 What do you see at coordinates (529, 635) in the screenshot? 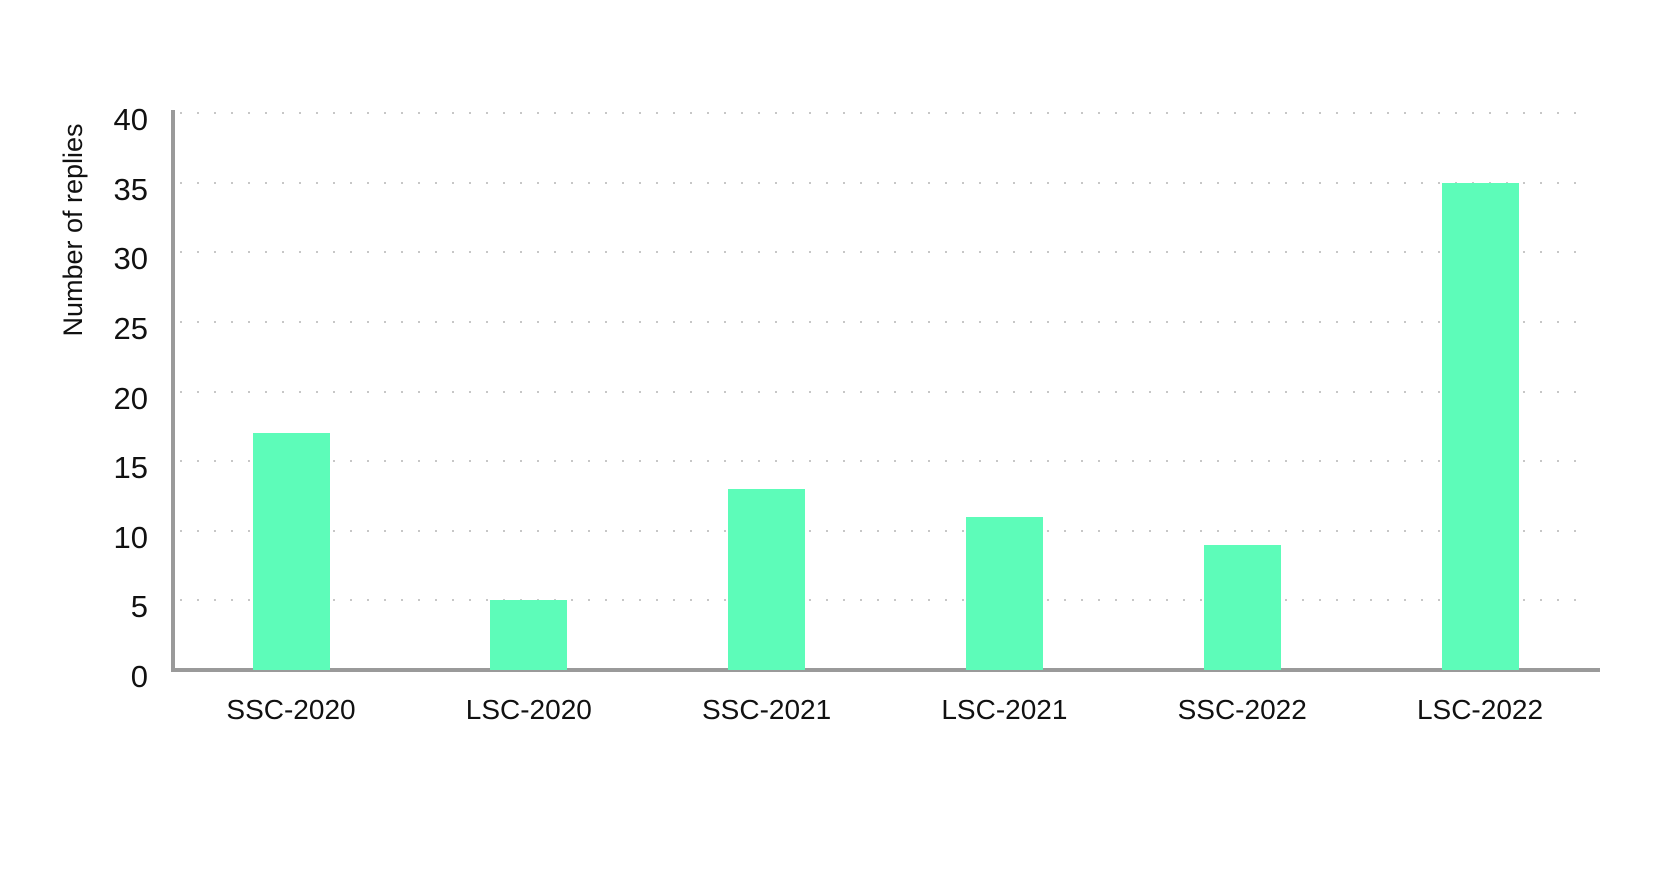
I see `bar-LSC-2020` at bounding box center [529, 635].